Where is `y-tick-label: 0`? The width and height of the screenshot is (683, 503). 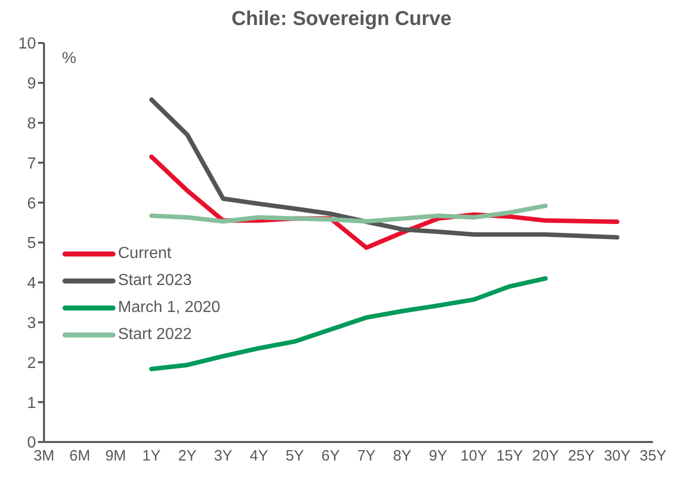 y-tick-label: 0 is located at coordinates (31, 443).